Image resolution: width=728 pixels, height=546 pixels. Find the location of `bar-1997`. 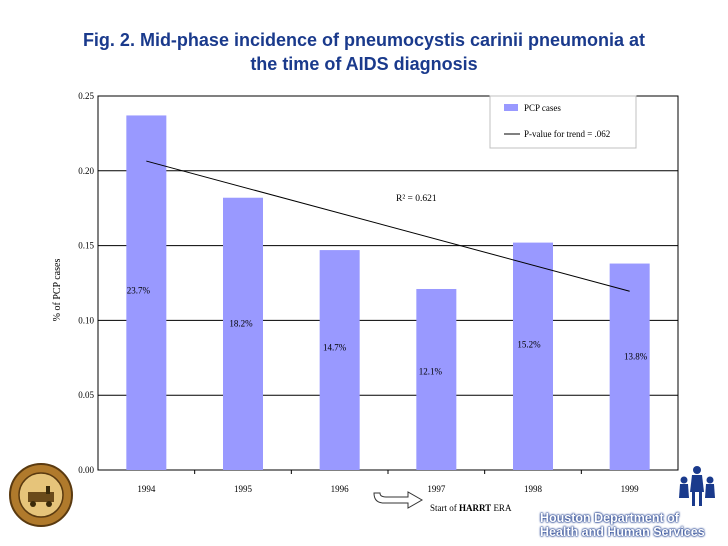

bar-1997 is located at coordinates (436, 379).